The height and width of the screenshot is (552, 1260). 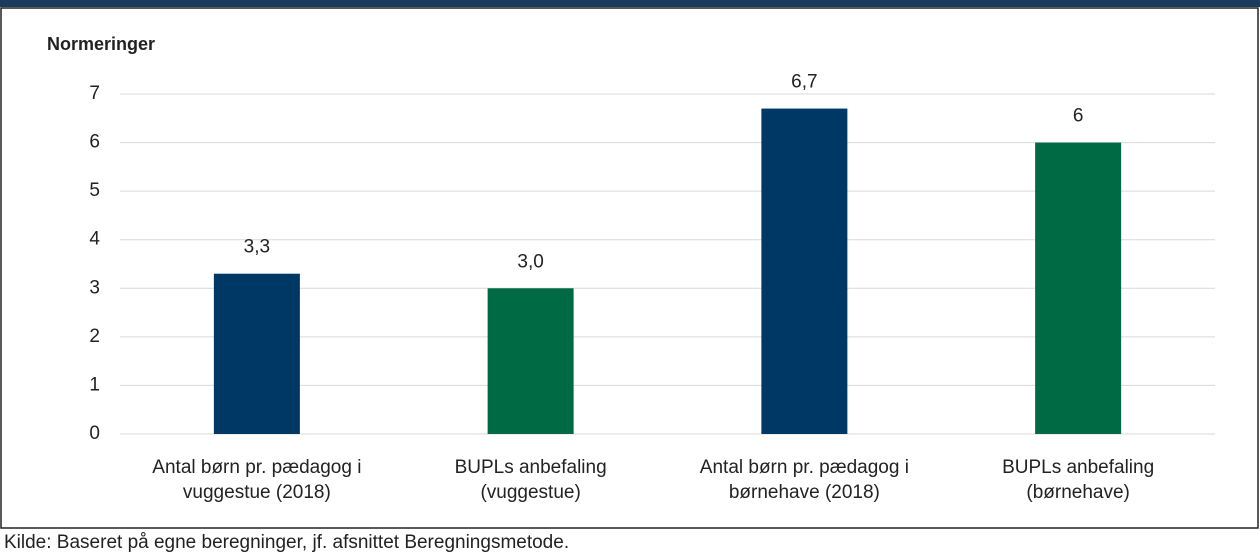 I want to click on value-label: 6,7, so click(x=804, y=82).